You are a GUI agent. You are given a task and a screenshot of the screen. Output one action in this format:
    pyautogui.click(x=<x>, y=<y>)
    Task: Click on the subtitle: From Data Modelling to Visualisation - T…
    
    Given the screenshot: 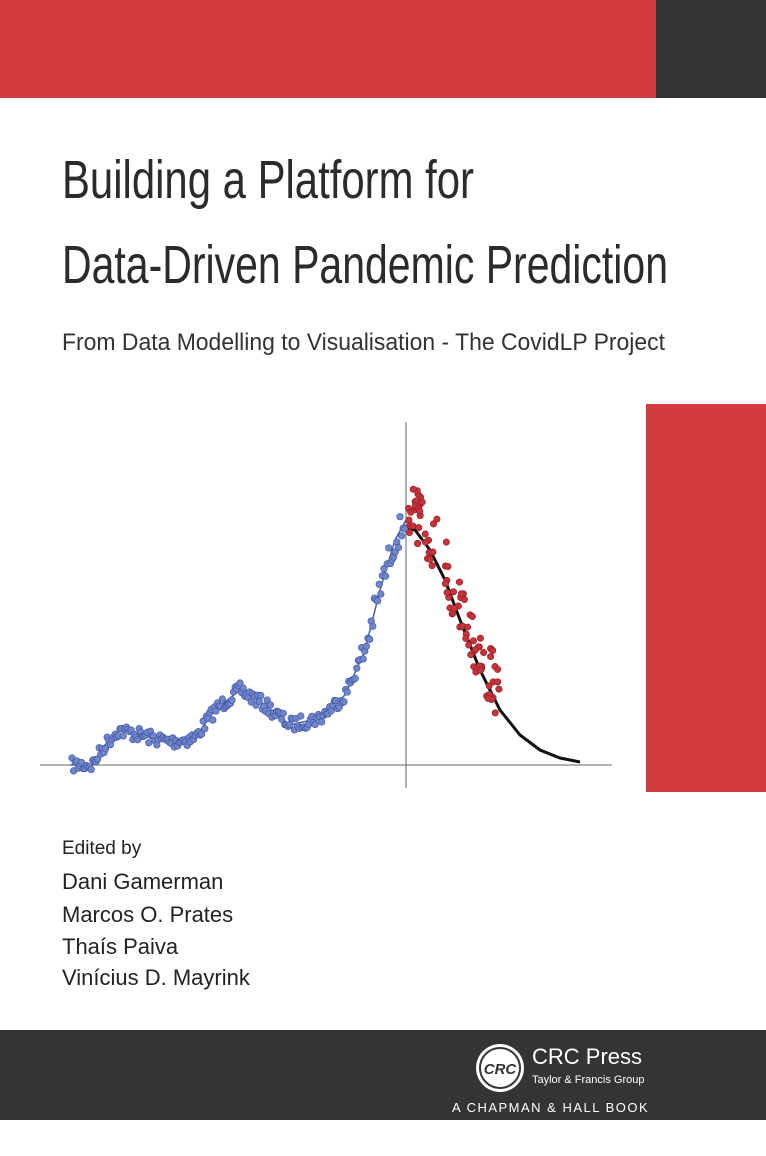 What is the action you would take?
    pyautogui.click(x=363, y=342)
    